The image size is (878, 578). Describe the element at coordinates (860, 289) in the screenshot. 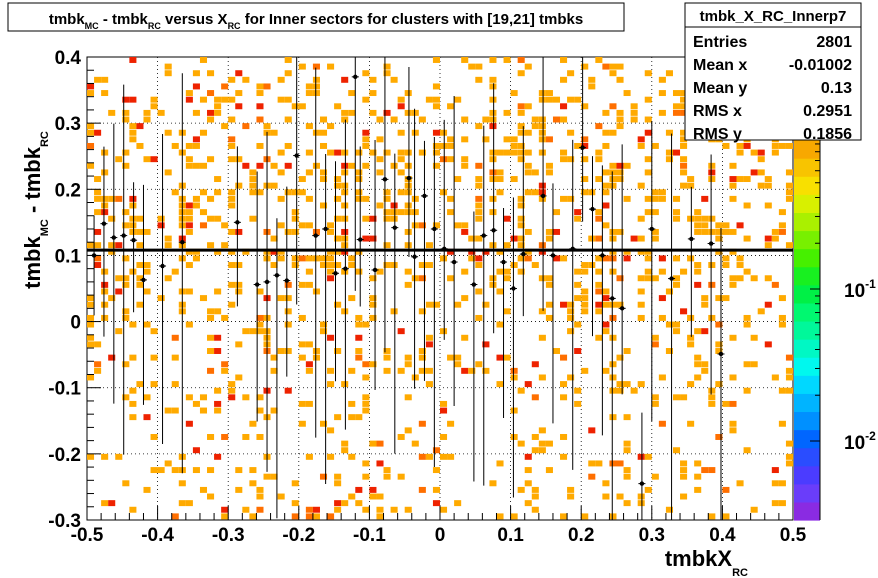

I see `colorbar-label: 10-1` at that location.